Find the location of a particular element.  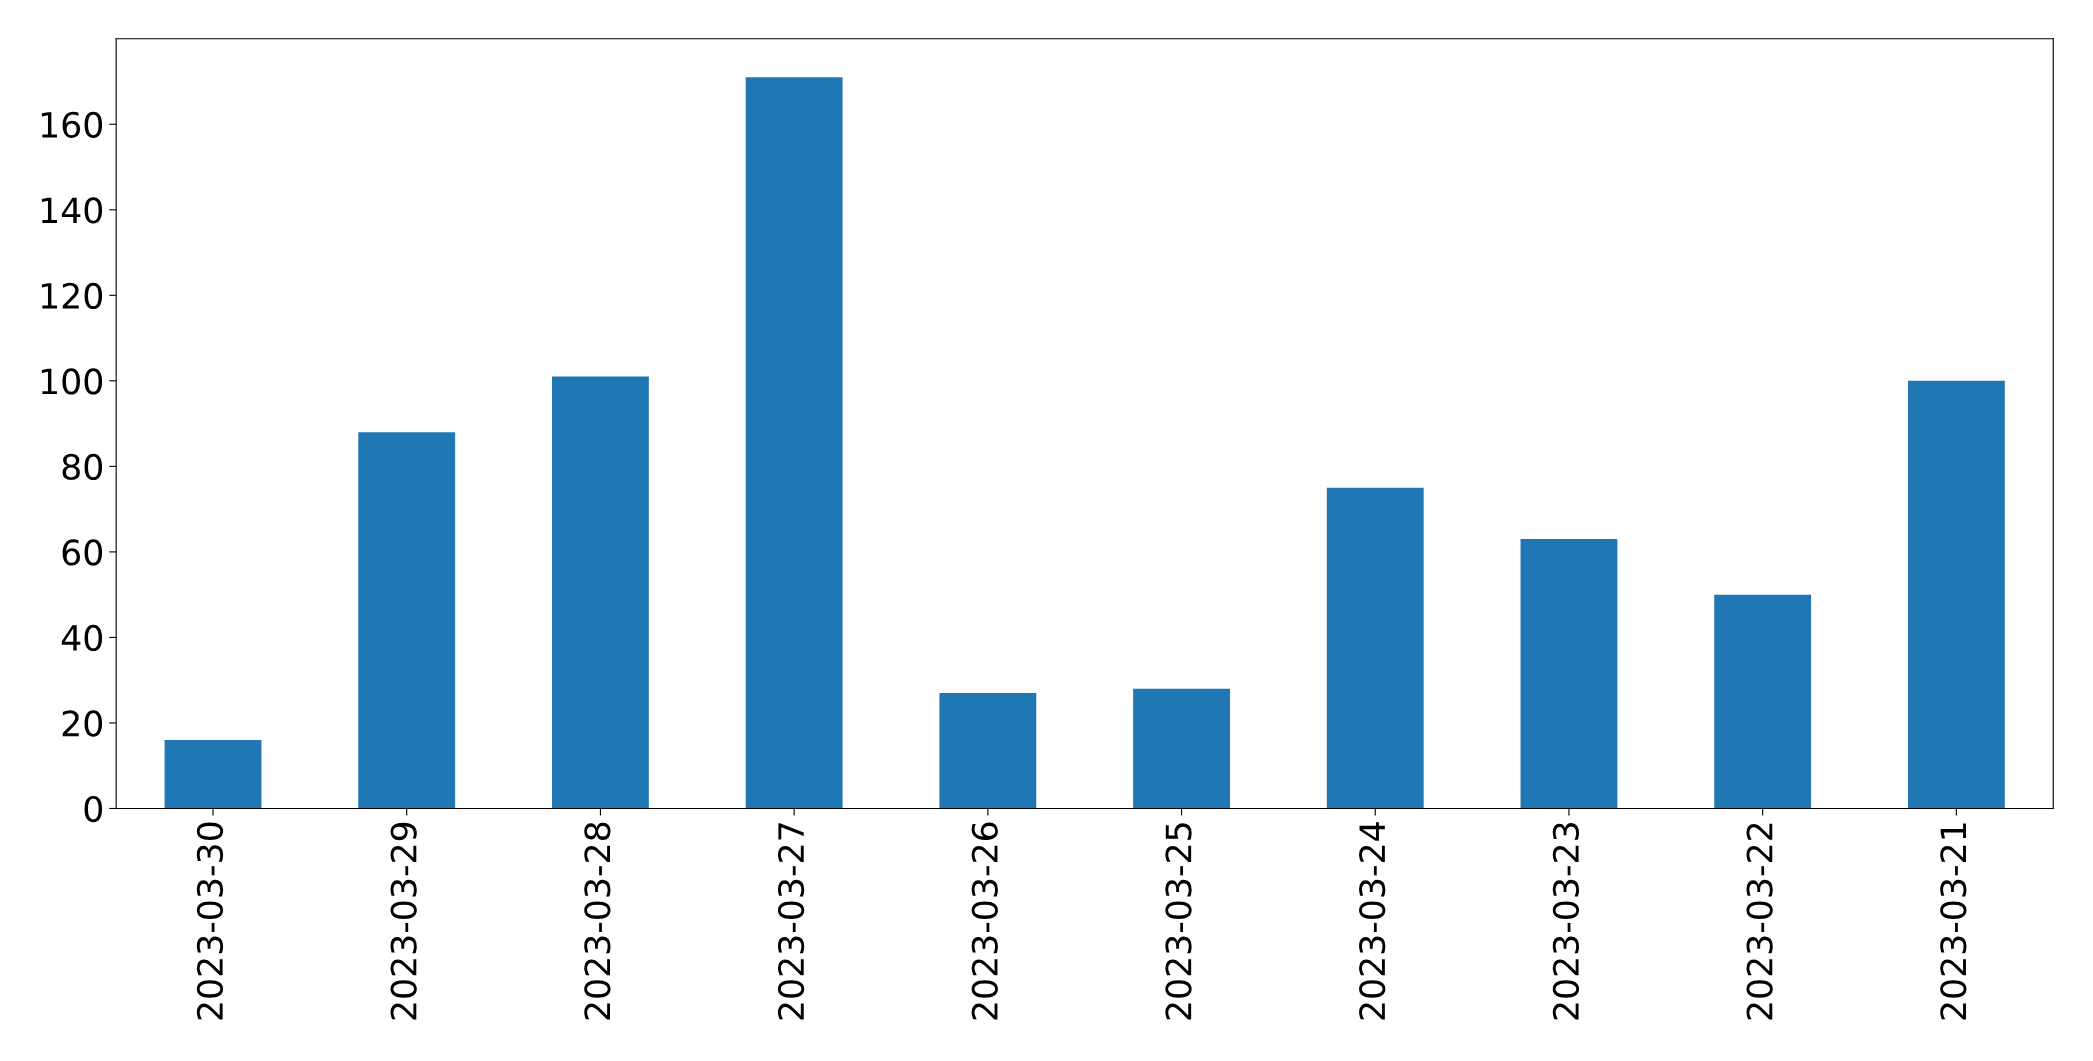

y-tick-label: 120 is located at coordinates (72, 295).